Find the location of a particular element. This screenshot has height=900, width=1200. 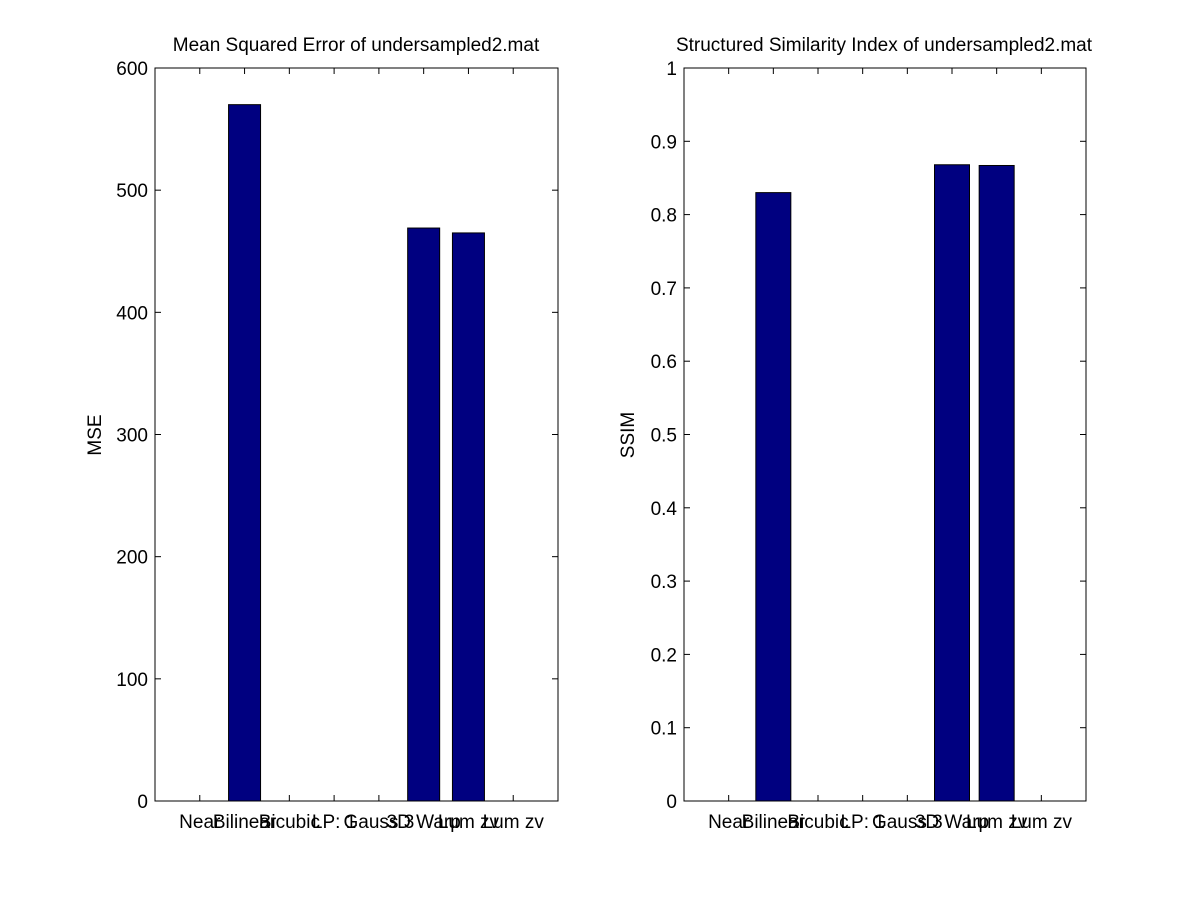

mse-y-tick-label: 400 is located at coordinates (132, 313).